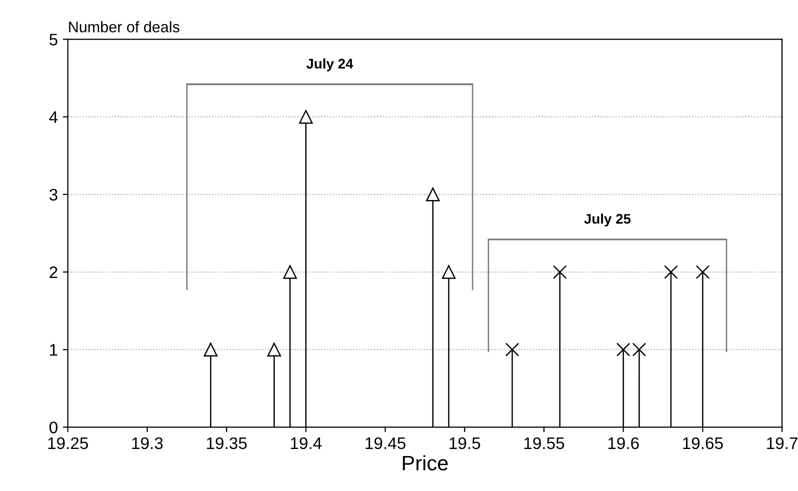 The width and height of the screenshot is (798, 491). I want to click on annotation: July 24, so click(330, 65).